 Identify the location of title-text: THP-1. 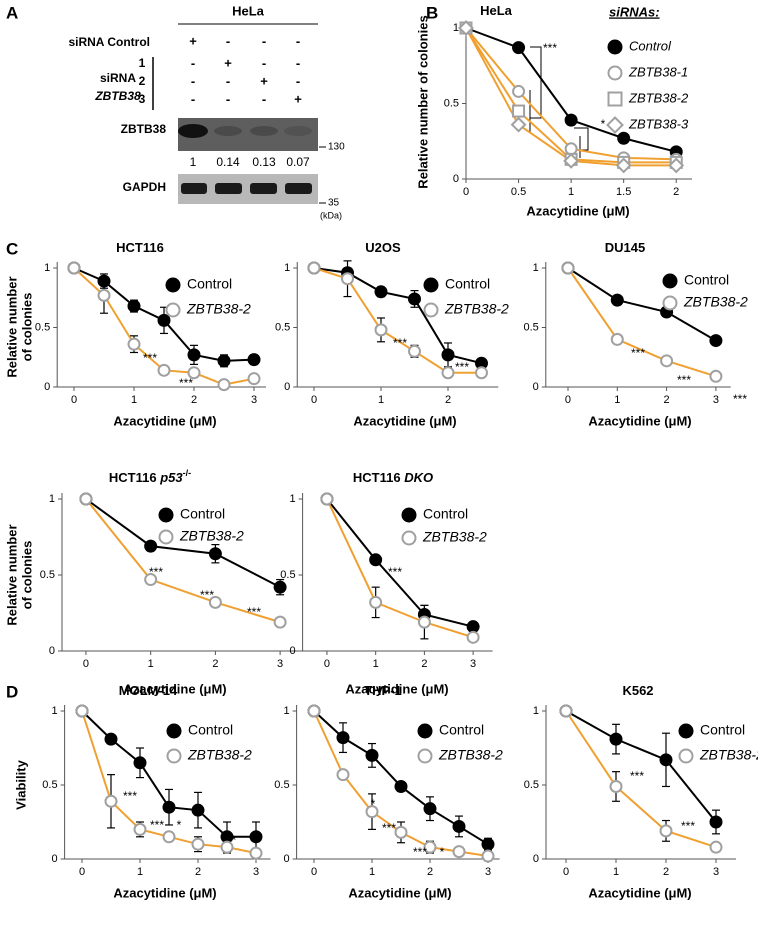
(383, 690).